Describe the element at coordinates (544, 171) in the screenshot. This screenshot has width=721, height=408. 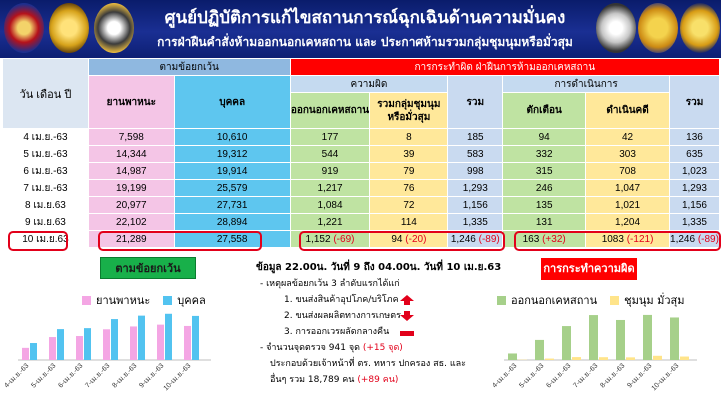
I see `cell-warn: 315` at that location.